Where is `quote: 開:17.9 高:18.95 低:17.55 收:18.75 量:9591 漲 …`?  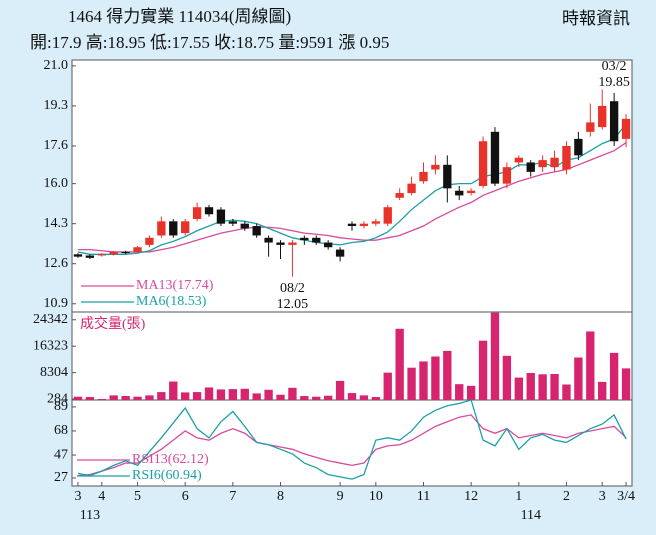 quote: 開:17.9 高:18.95 低:17.55 收:18.75 量:9591 漲 … is located at coordinates (209, 42).